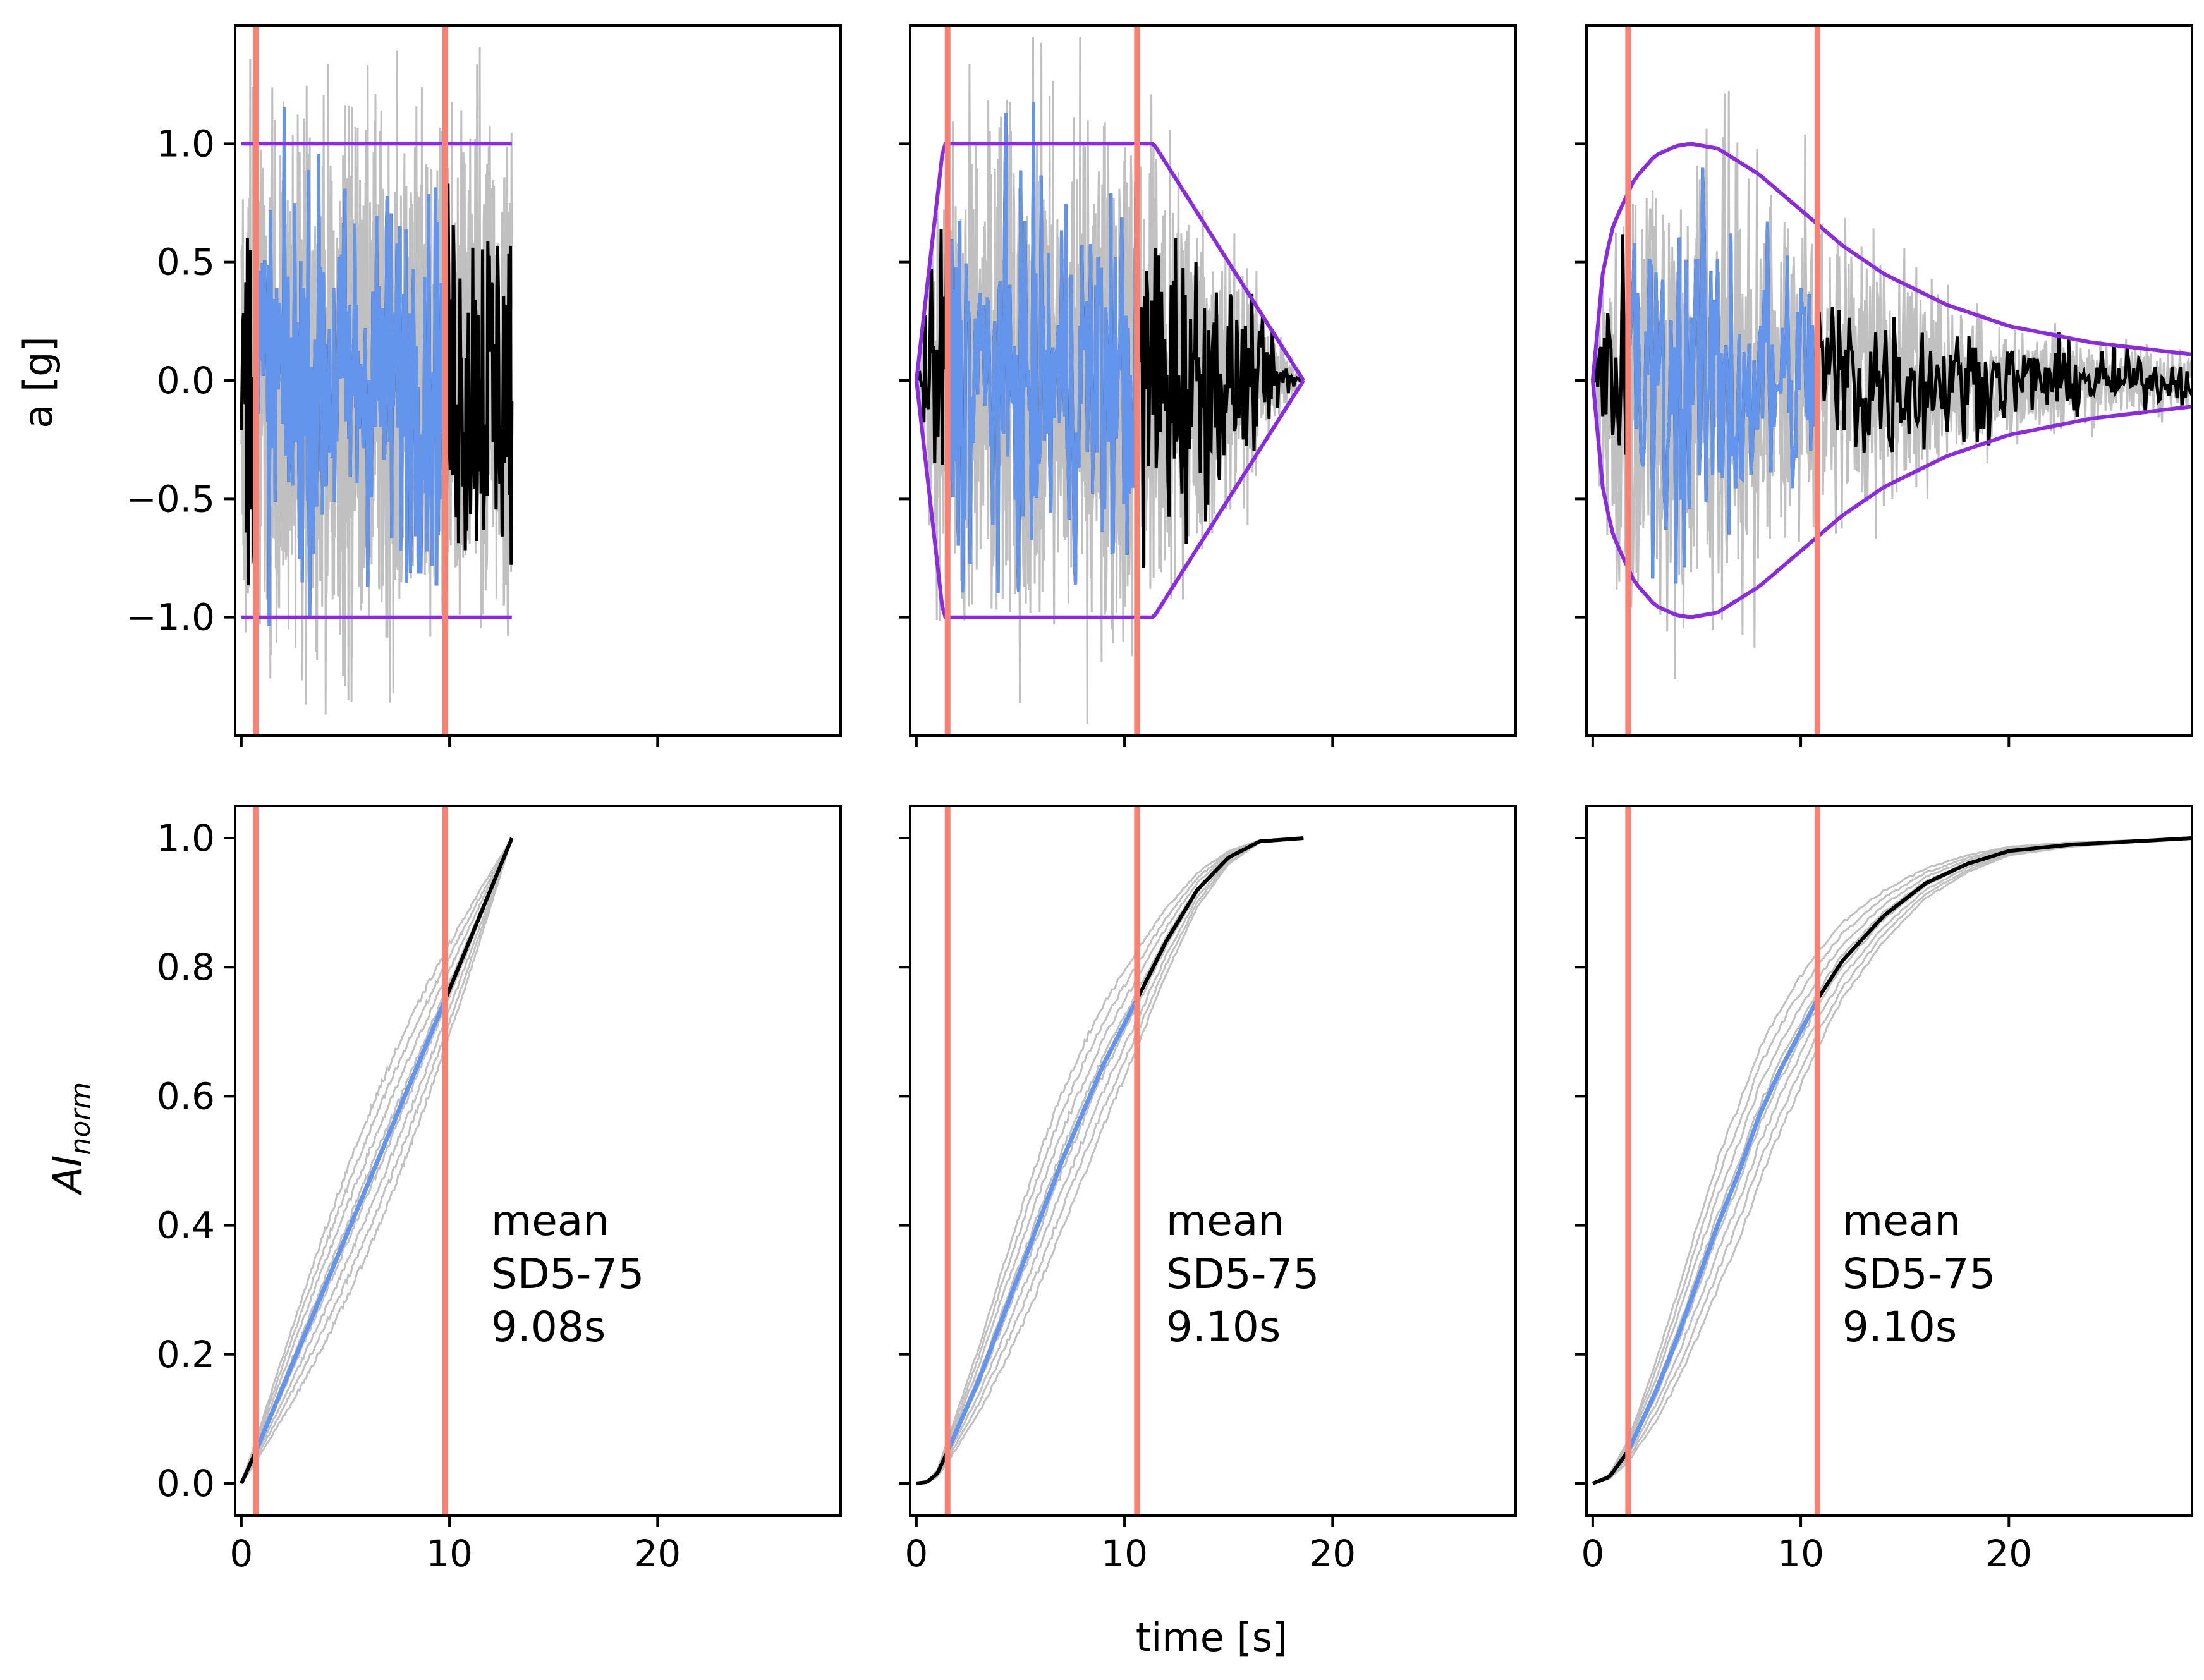 Image resolution: width=2204 pixels, height=1680 pixels. I want to click on record-ai-curve, so click(1892, 1160).